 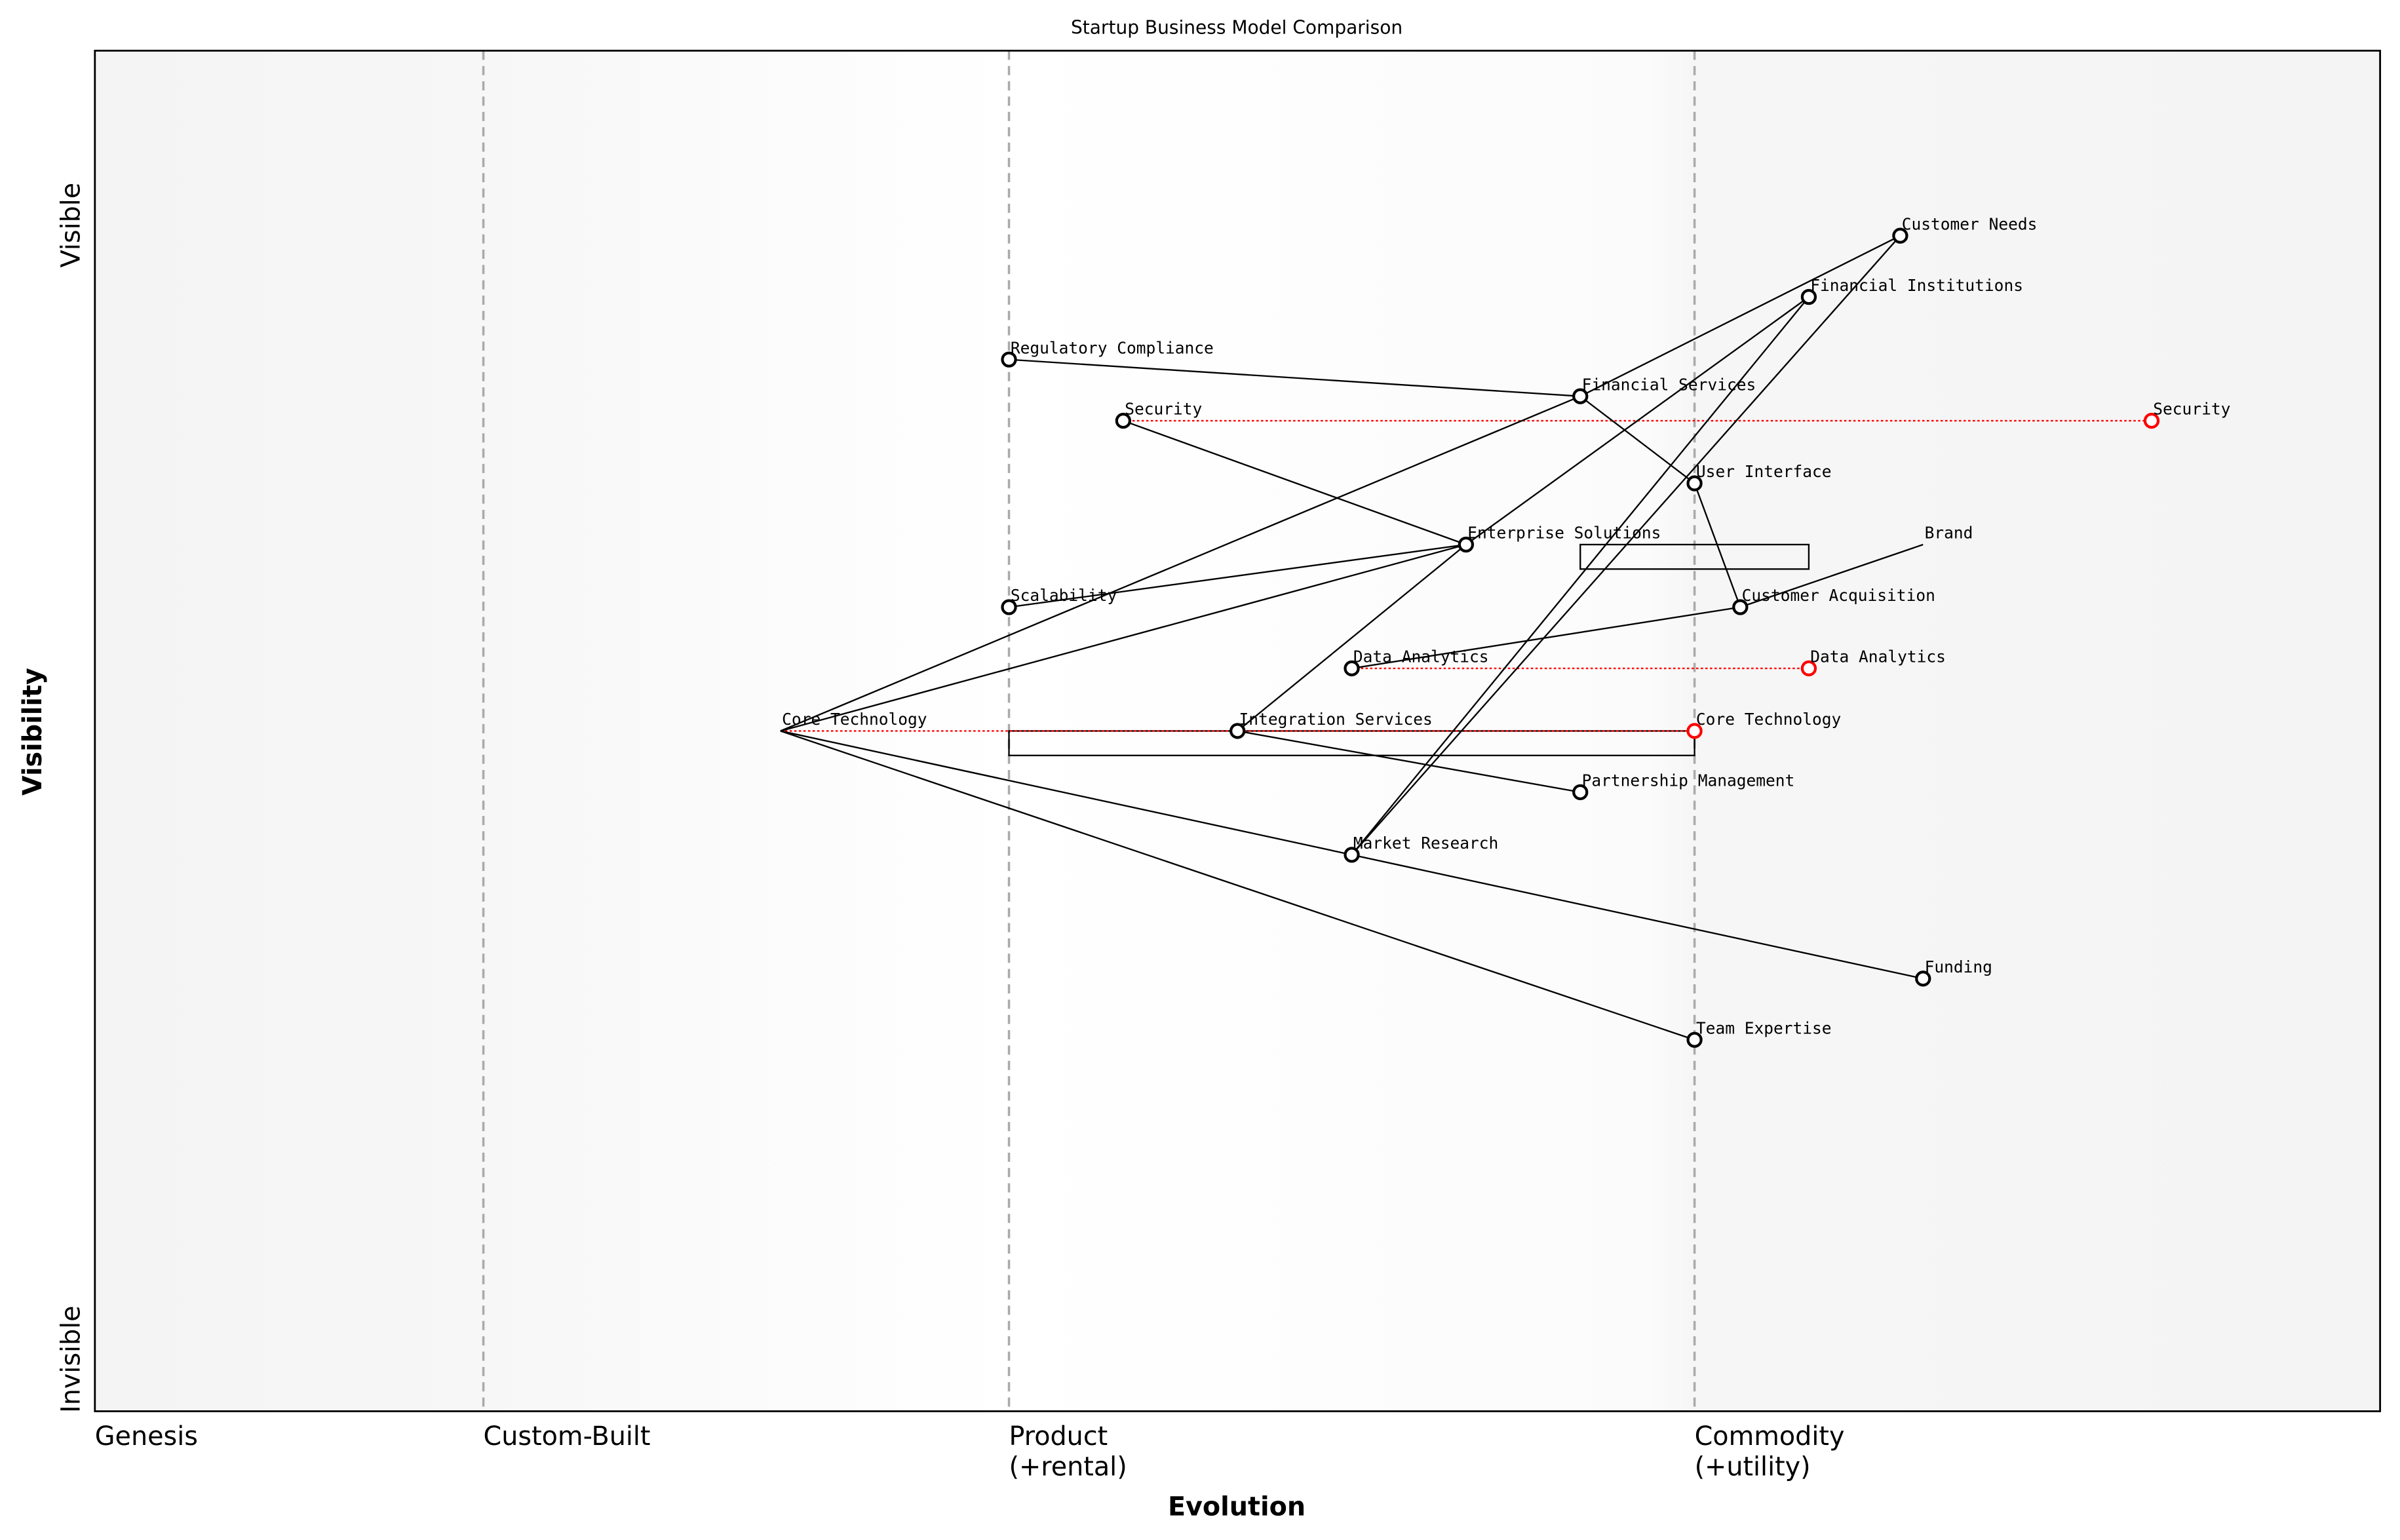 What do you see at coordinates (1970, 223) in the screenshot?
I see `component-label: Customer Needs` at bounding box center [1970, 223].